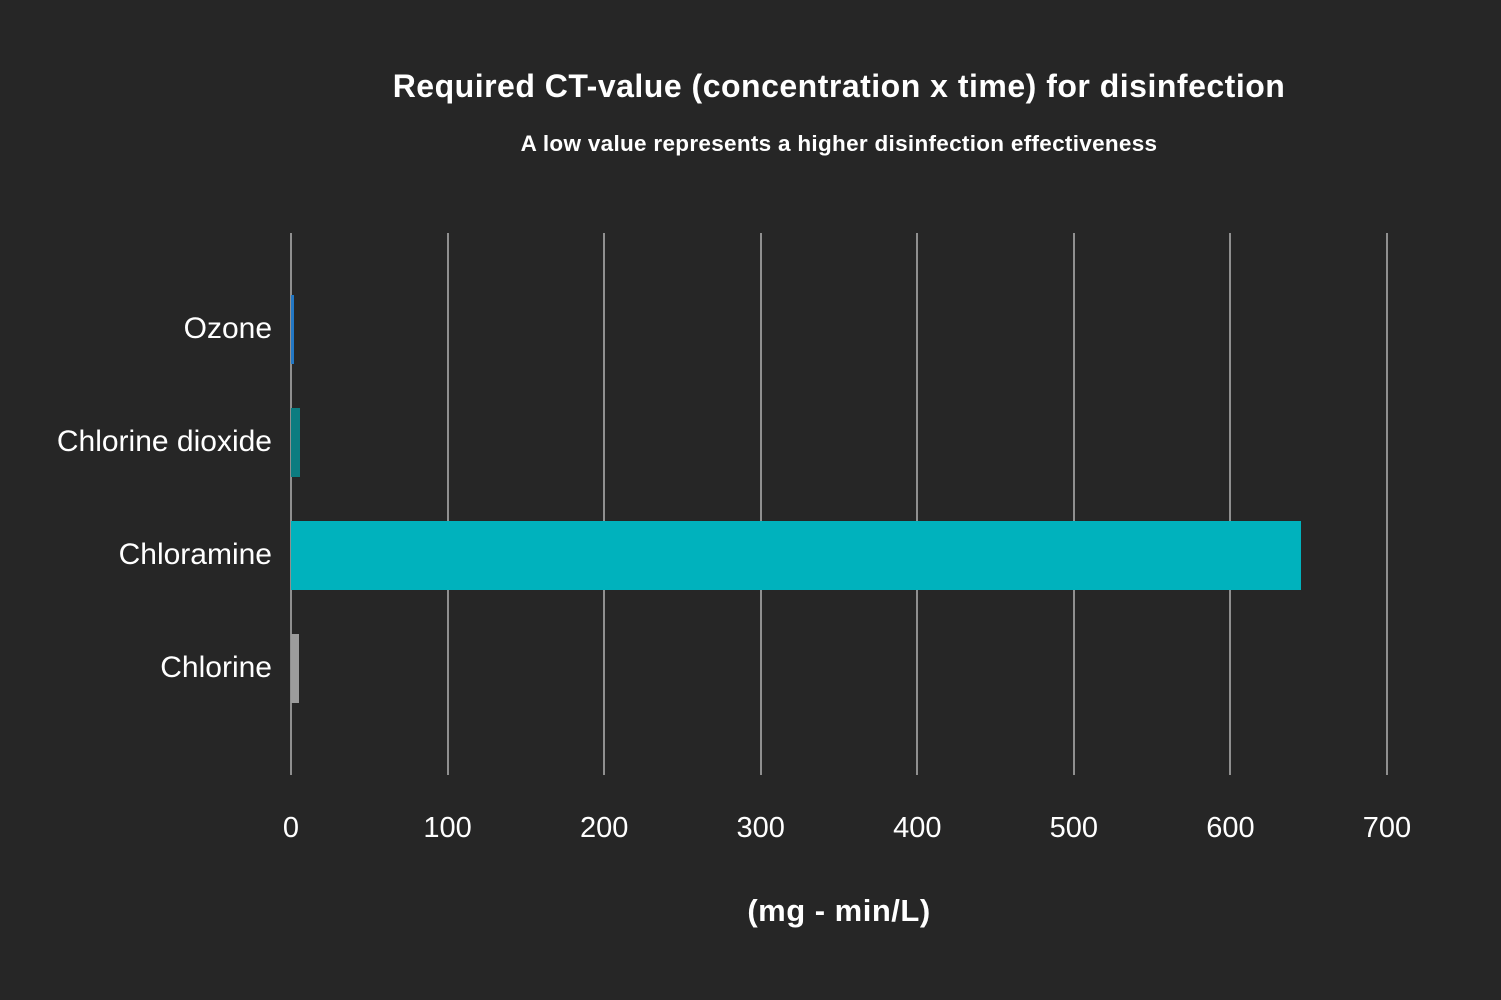 This screenshot has height=1000, width=1501. What do you see at coordinates (164, 441) in the screenshot?
I see `category-label-chlorine-dioxide: Chlorine dioxide` at bounding box center [164, 441].